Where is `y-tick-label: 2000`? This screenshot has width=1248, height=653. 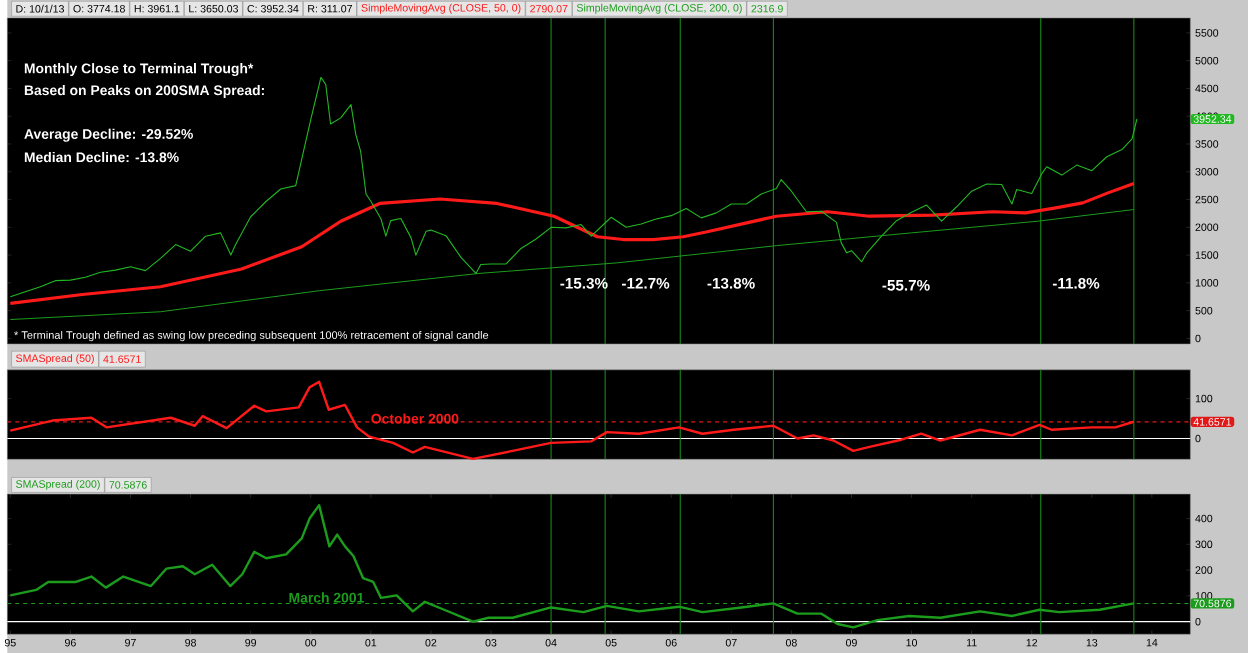
y-tick-label: 2000 is located at coordinates (1207, 227).